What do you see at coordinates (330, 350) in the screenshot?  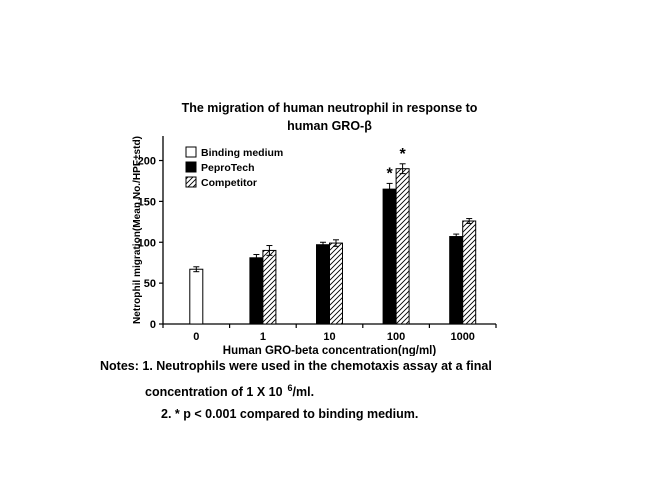 I see `x-axis-label: Human GRO-beta concentration(ng/ml)` at bounding box center [330, 350].